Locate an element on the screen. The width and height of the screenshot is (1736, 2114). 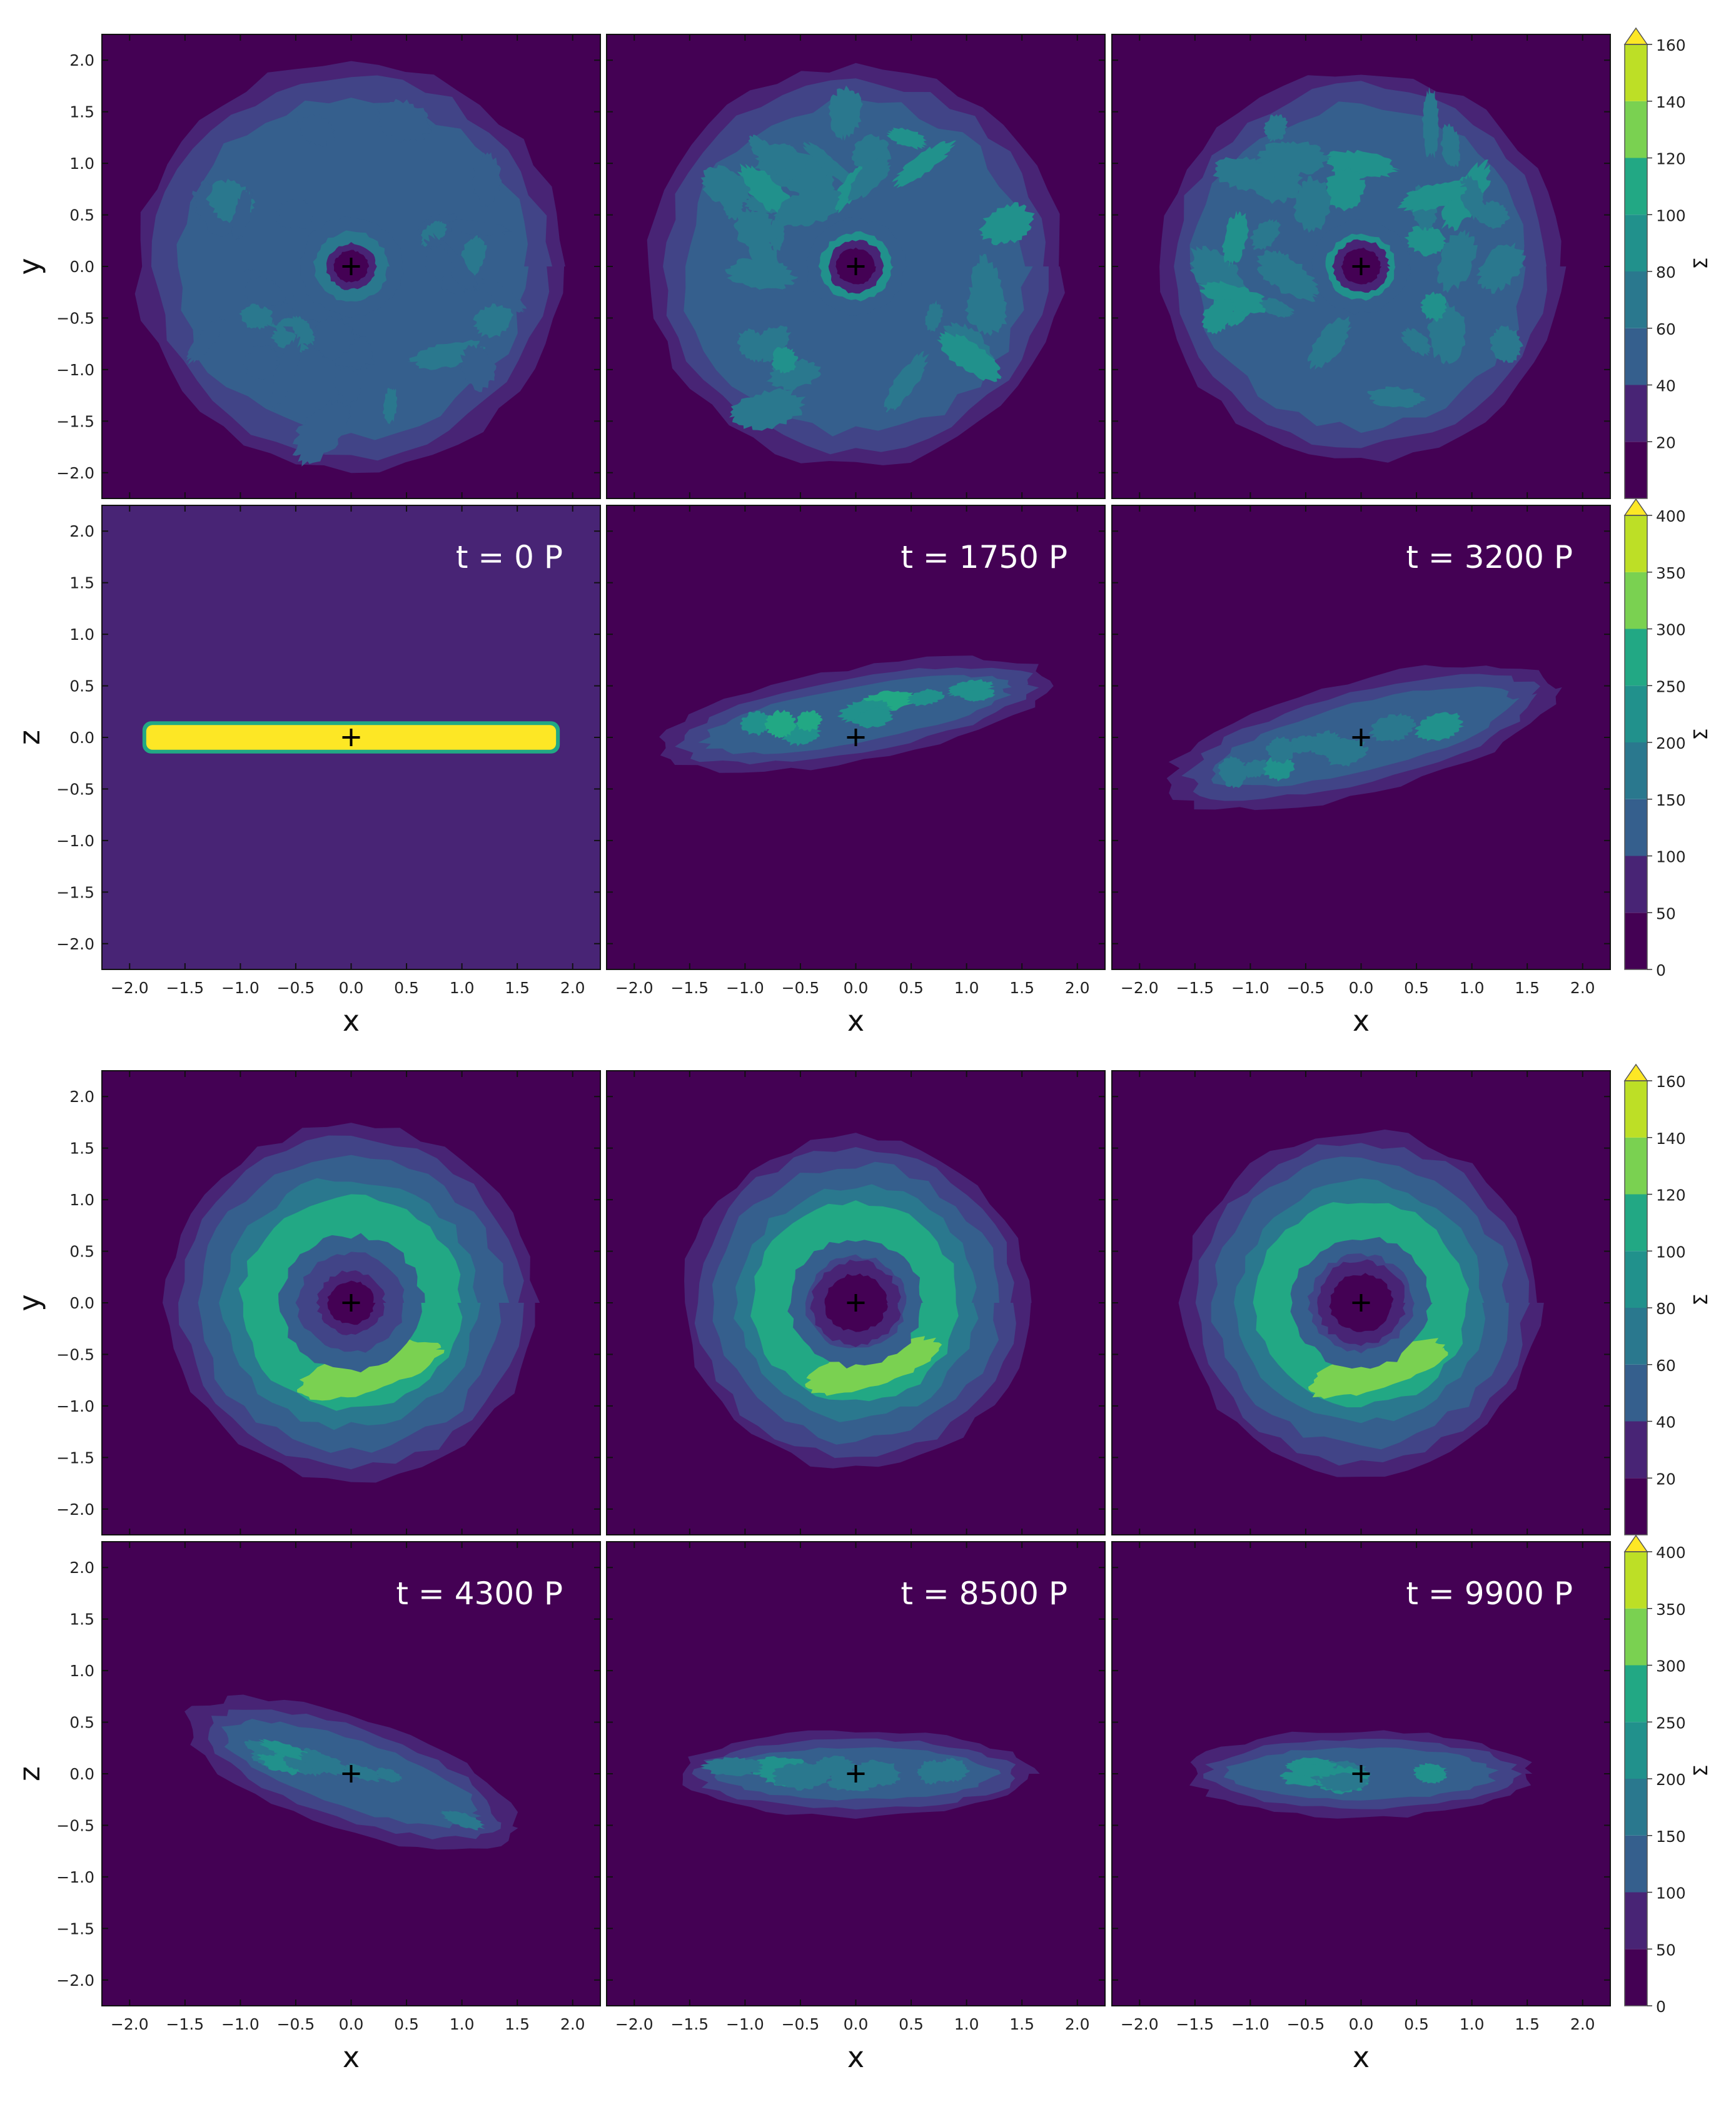
x-tick-label: 0.0 is located at coordinates (351, 2024).